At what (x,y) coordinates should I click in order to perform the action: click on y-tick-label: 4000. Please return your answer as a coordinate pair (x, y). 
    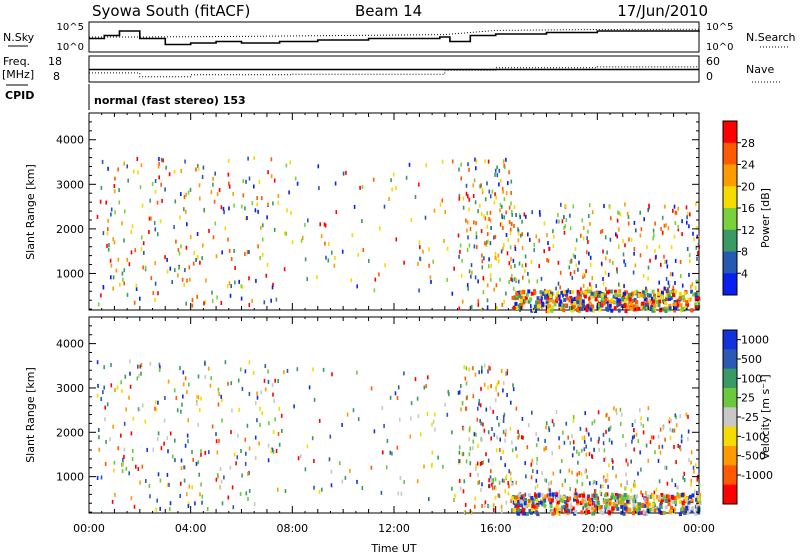
    Looking at the image, I should click on (70, 140).